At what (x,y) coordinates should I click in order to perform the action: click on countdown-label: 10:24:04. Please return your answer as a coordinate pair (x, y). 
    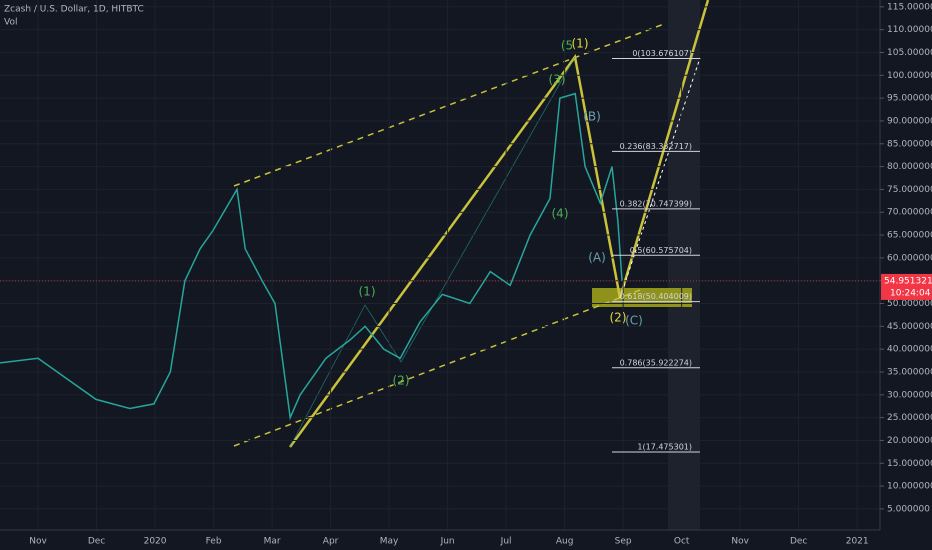
    Looking at the image, I should click on (910, 293).